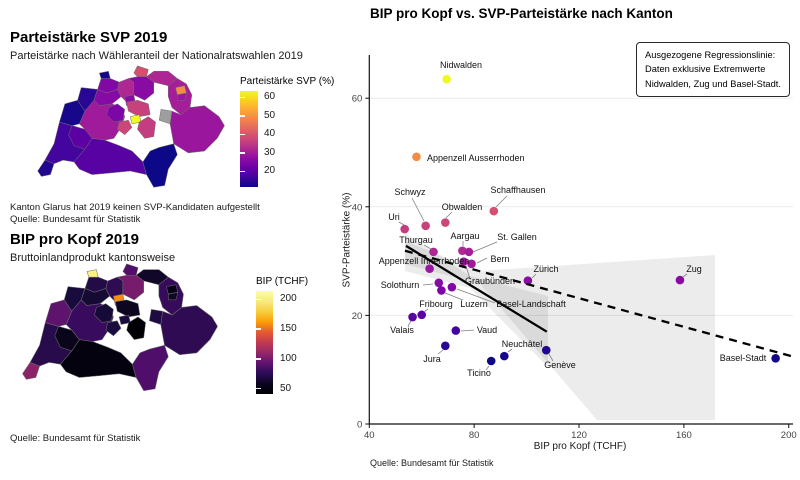 This screenshot has height=480, width=800. What do you see at coordinates (680, 280) in the screenshot?
I see `scatter-point-zug` at bounding box center [680, 280].